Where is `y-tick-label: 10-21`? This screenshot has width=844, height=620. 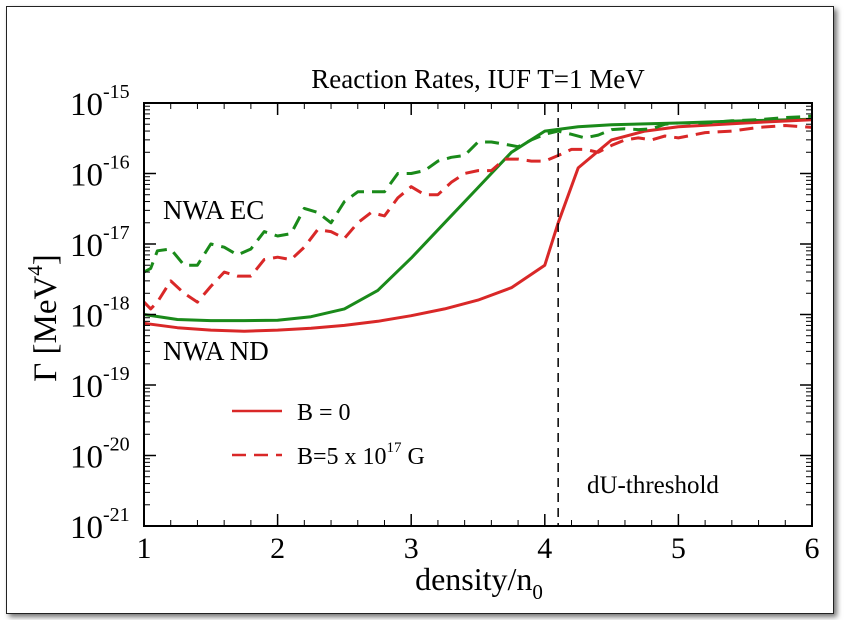
y-tick-label: 10-21 is located at coordinates (100, 525).